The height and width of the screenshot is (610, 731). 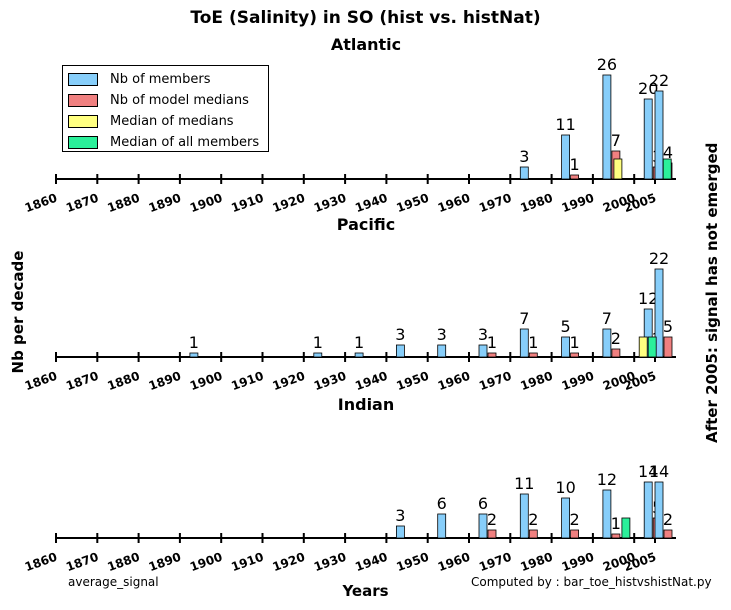 I want to click on legend-label: Median of medians, so click(x=172, y=121).